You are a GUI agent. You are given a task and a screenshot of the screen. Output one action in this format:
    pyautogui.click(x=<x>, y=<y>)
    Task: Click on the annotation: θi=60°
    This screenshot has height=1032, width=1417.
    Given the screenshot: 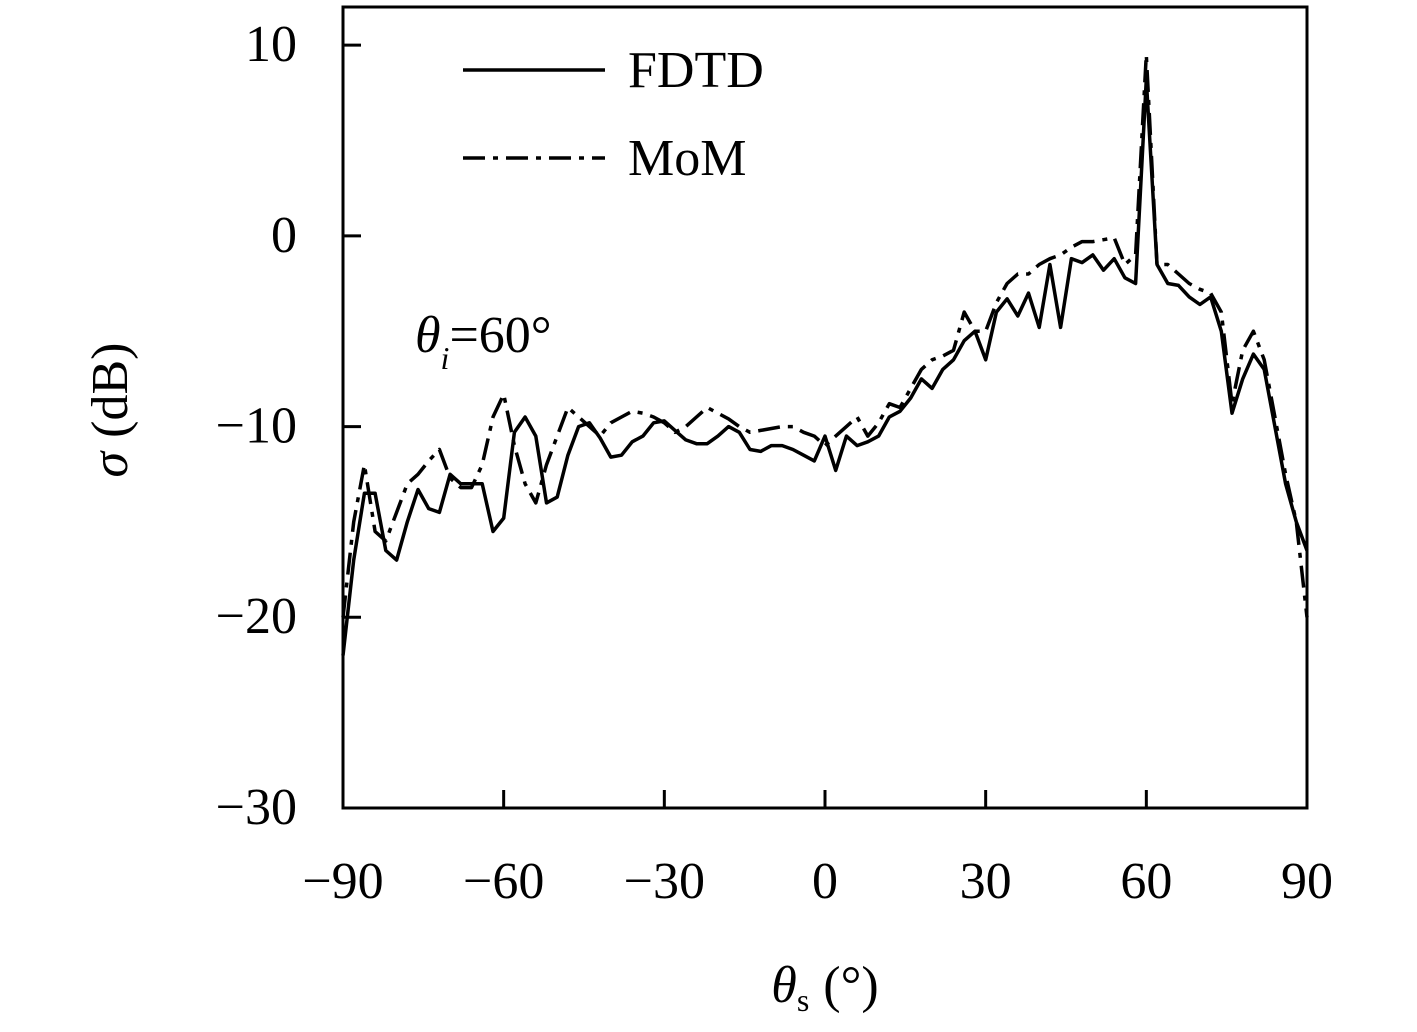 What is the action you would take?
    pyautogui.click(x=483, y=341)
    